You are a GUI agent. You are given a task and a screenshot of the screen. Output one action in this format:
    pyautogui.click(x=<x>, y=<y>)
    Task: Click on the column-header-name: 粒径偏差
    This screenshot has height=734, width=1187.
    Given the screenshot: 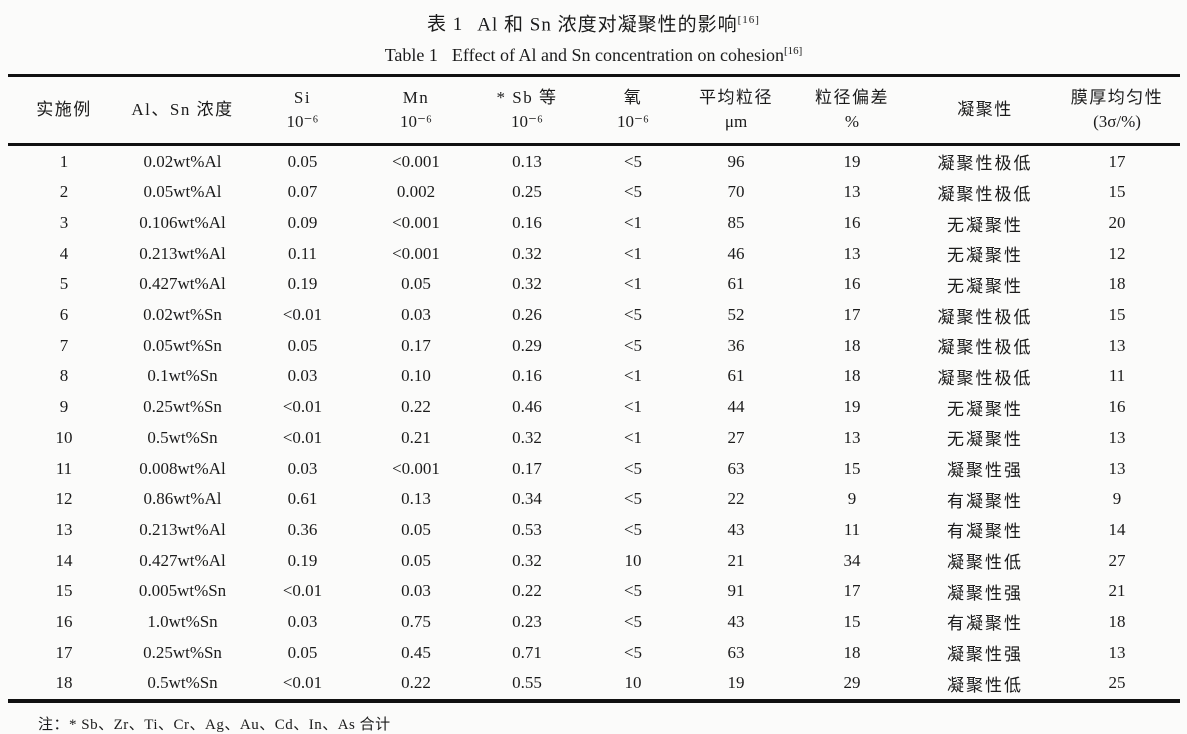 What is the action you would take?
    pyautogui.click(x=852, y=98)
    